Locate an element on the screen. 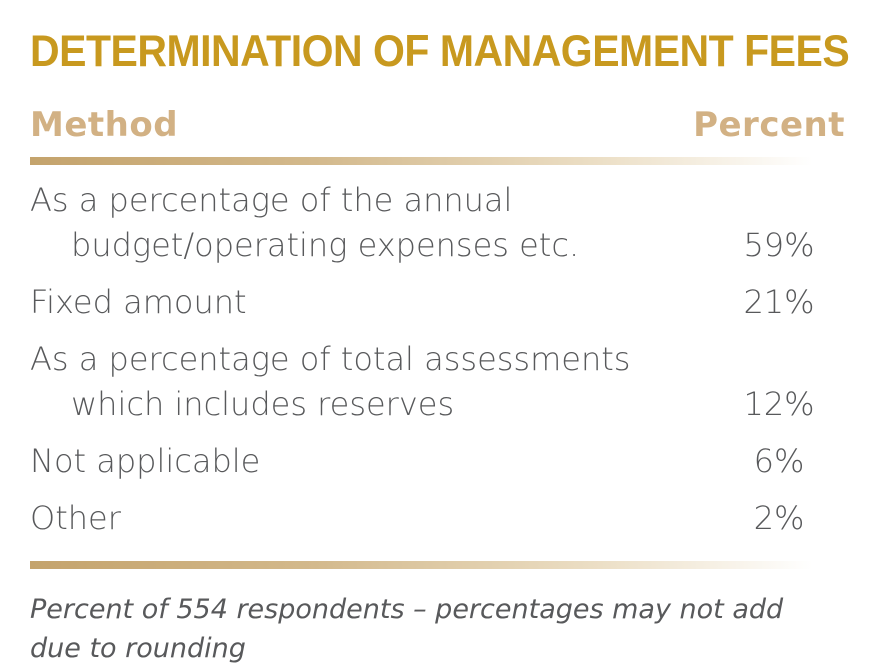 This screenshot has height=672, width=893. column-header-percent: Percent is located at coordinates (769, 125).